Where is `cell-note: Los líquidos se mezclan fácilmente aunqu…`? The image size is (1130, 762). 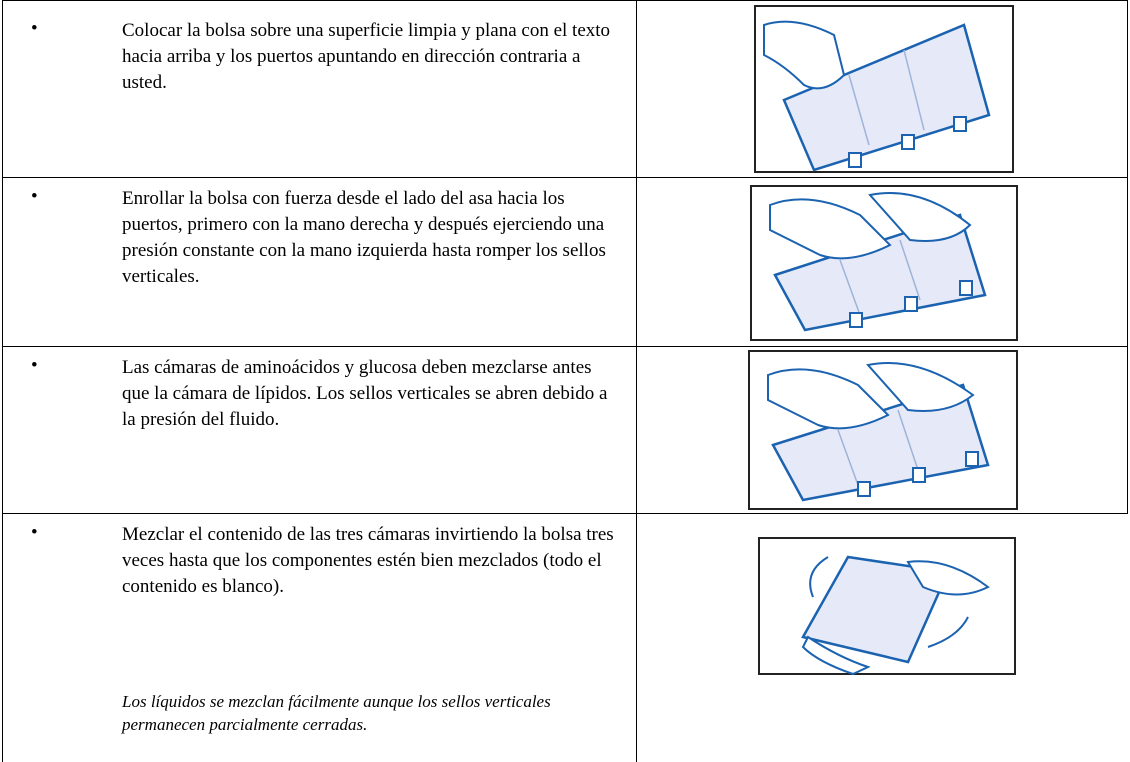 cell-note: Los líquidos se mezclan fácilmente aunqu… is located at coordinates (336, 713).